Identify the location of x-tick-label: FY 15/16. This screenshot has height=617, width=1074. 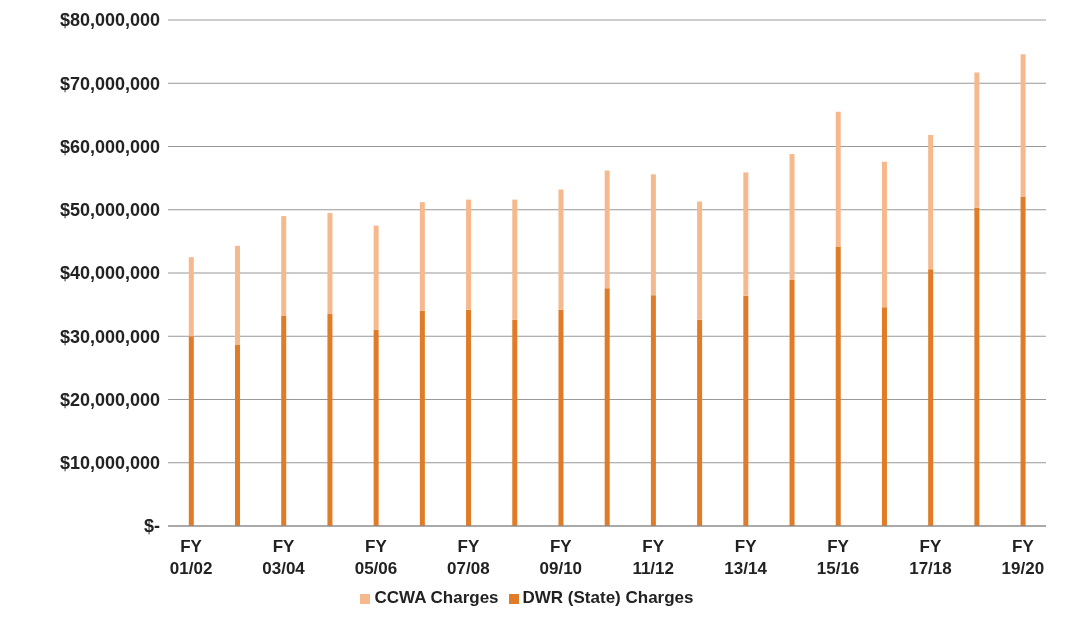
(838, 557).